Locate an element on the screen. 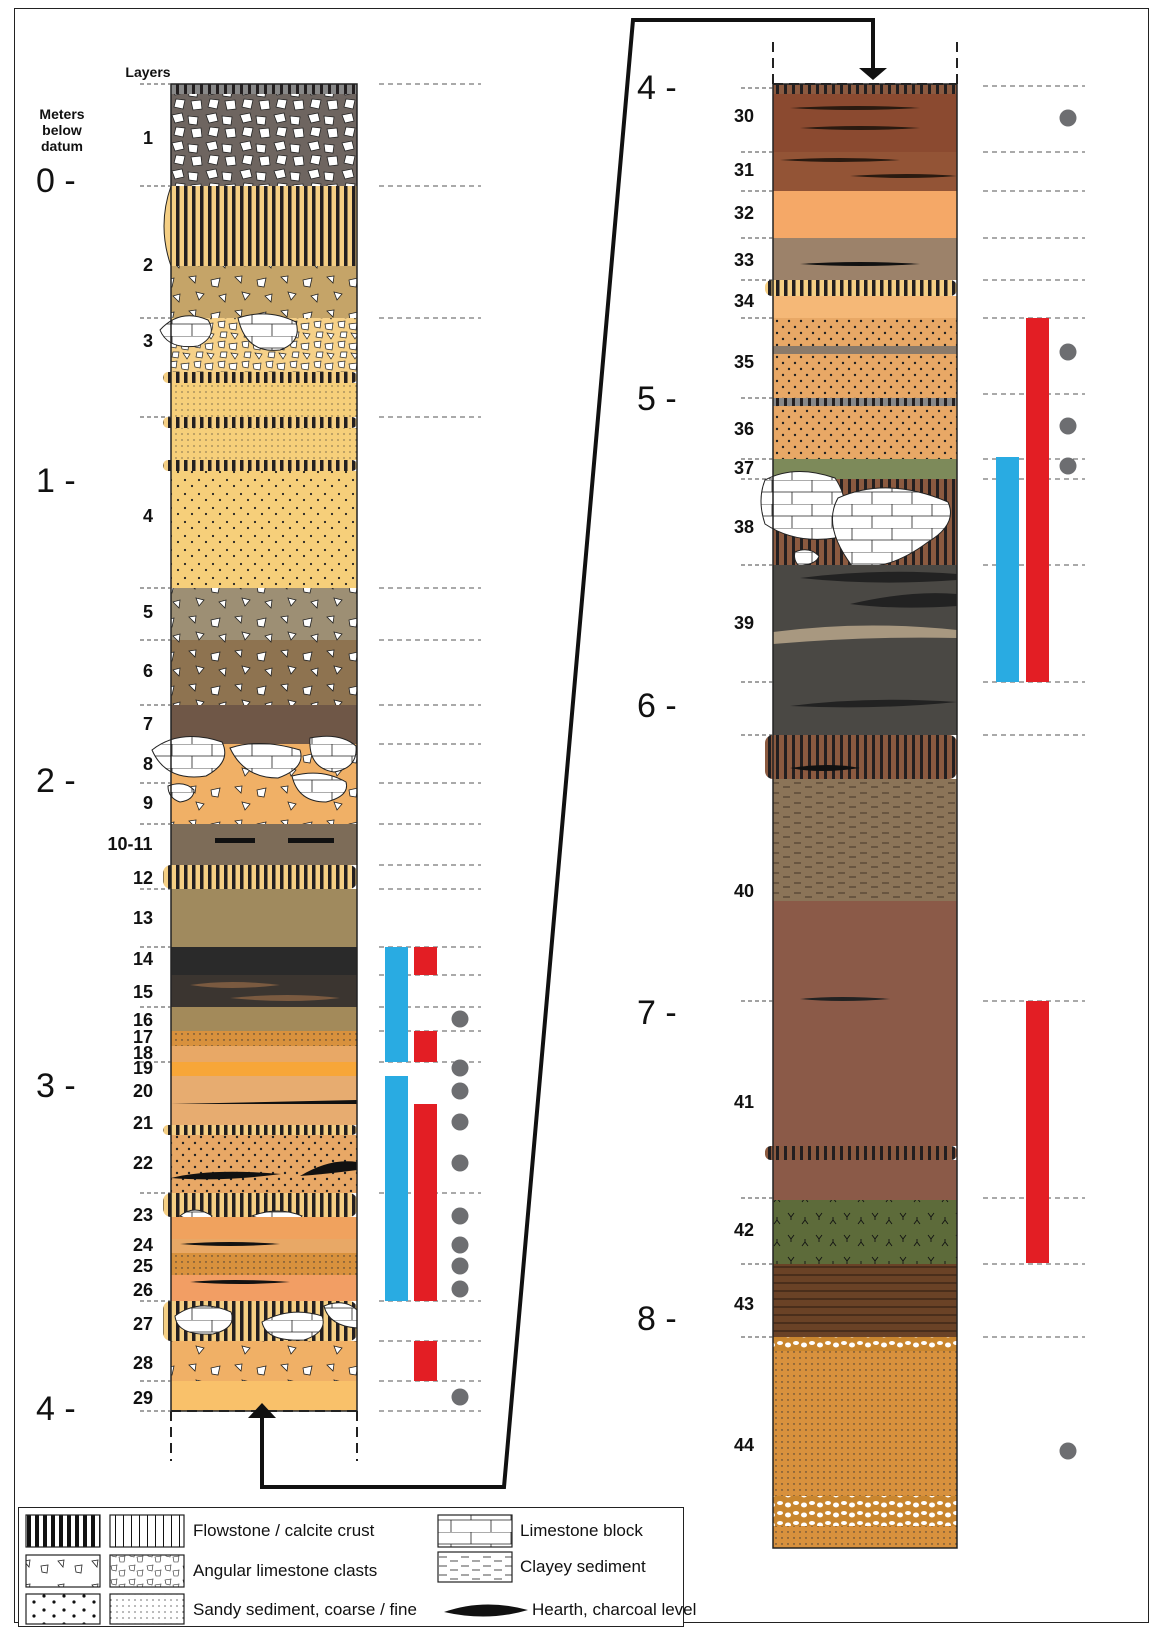  depth-scale-right: 4 - 5 - 6 - 7 - 8 - is located at coordinates (657, 703).